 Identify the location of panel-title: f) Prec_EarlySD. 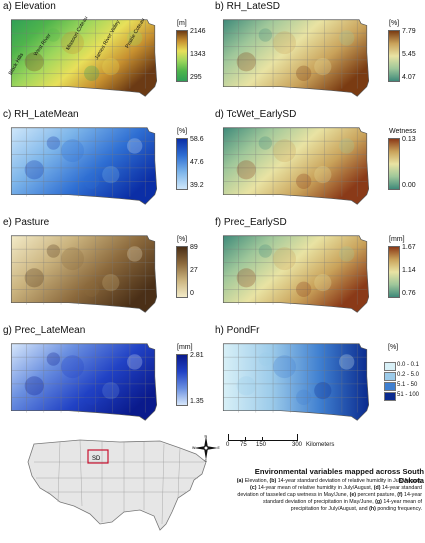
(251, 222).